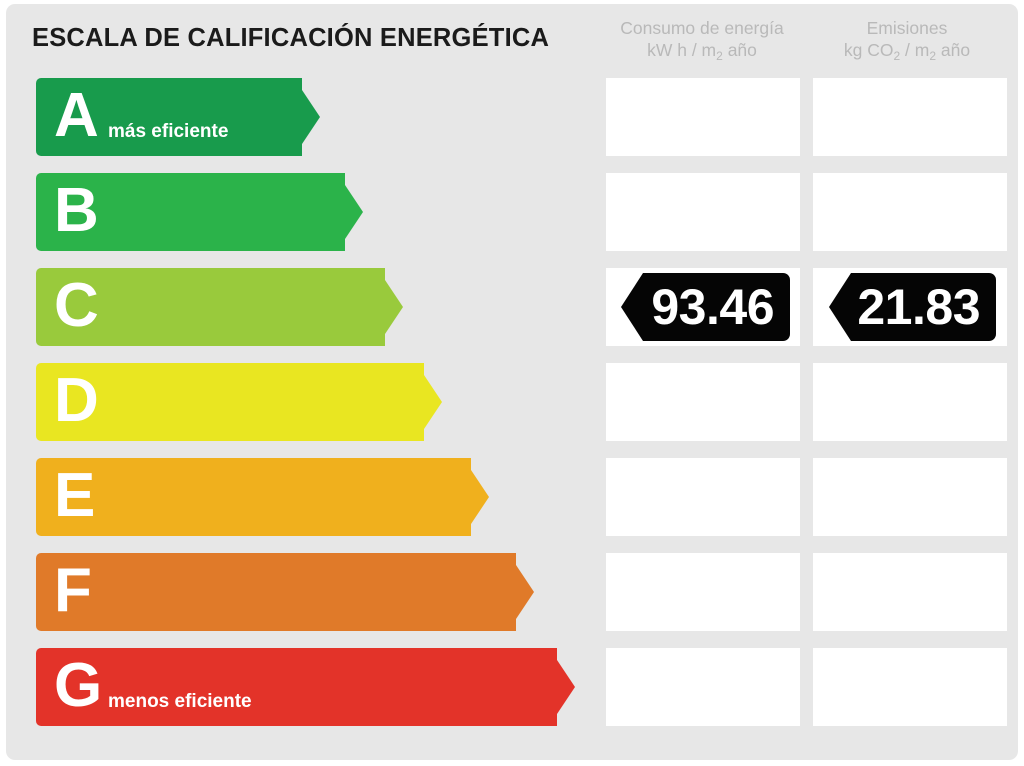 The image size is (1024, 766). What do you see at coordinates (168, 131) in the screenshot?
I see `efficiency-note: más eficiente` at bounding box center [168, 131].